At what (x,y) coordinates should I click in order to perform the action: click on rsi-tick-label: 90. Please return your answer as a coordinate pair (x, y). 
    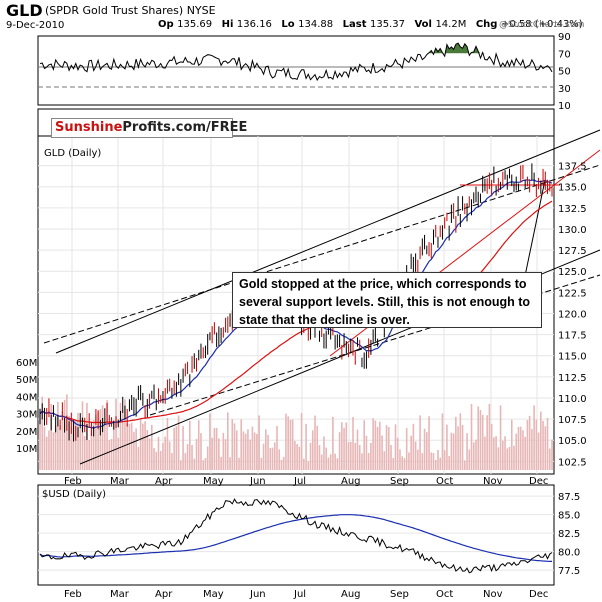
    Looking at the image, I should click on (564, 37).